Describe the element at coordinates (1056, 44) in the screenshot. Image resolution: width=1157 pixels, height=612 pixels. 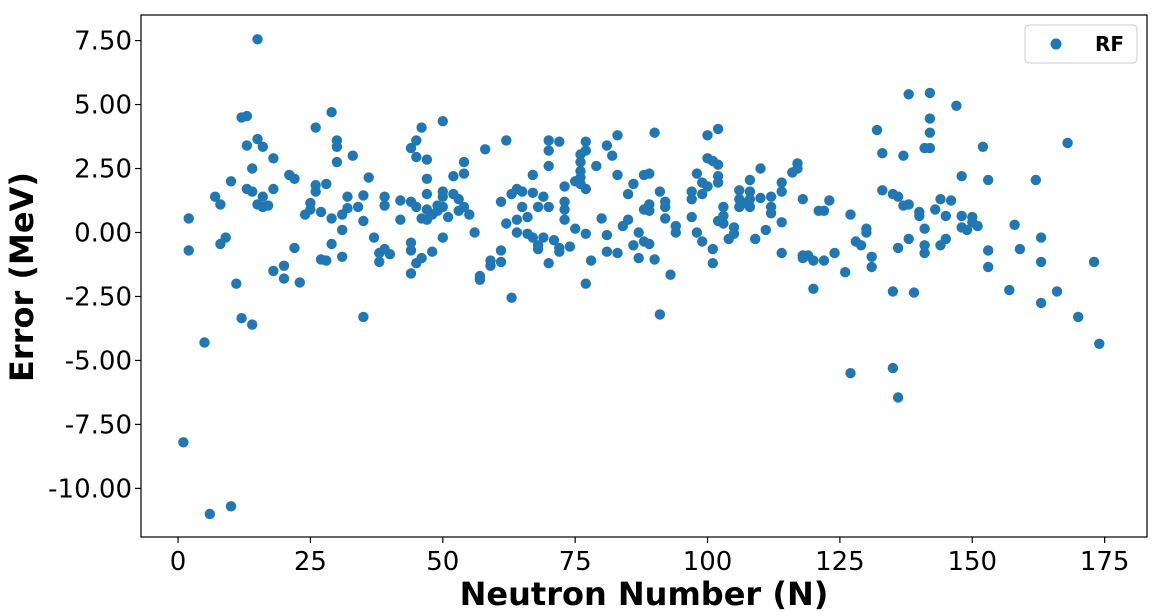
I see `legend-marker-rf` at that location.